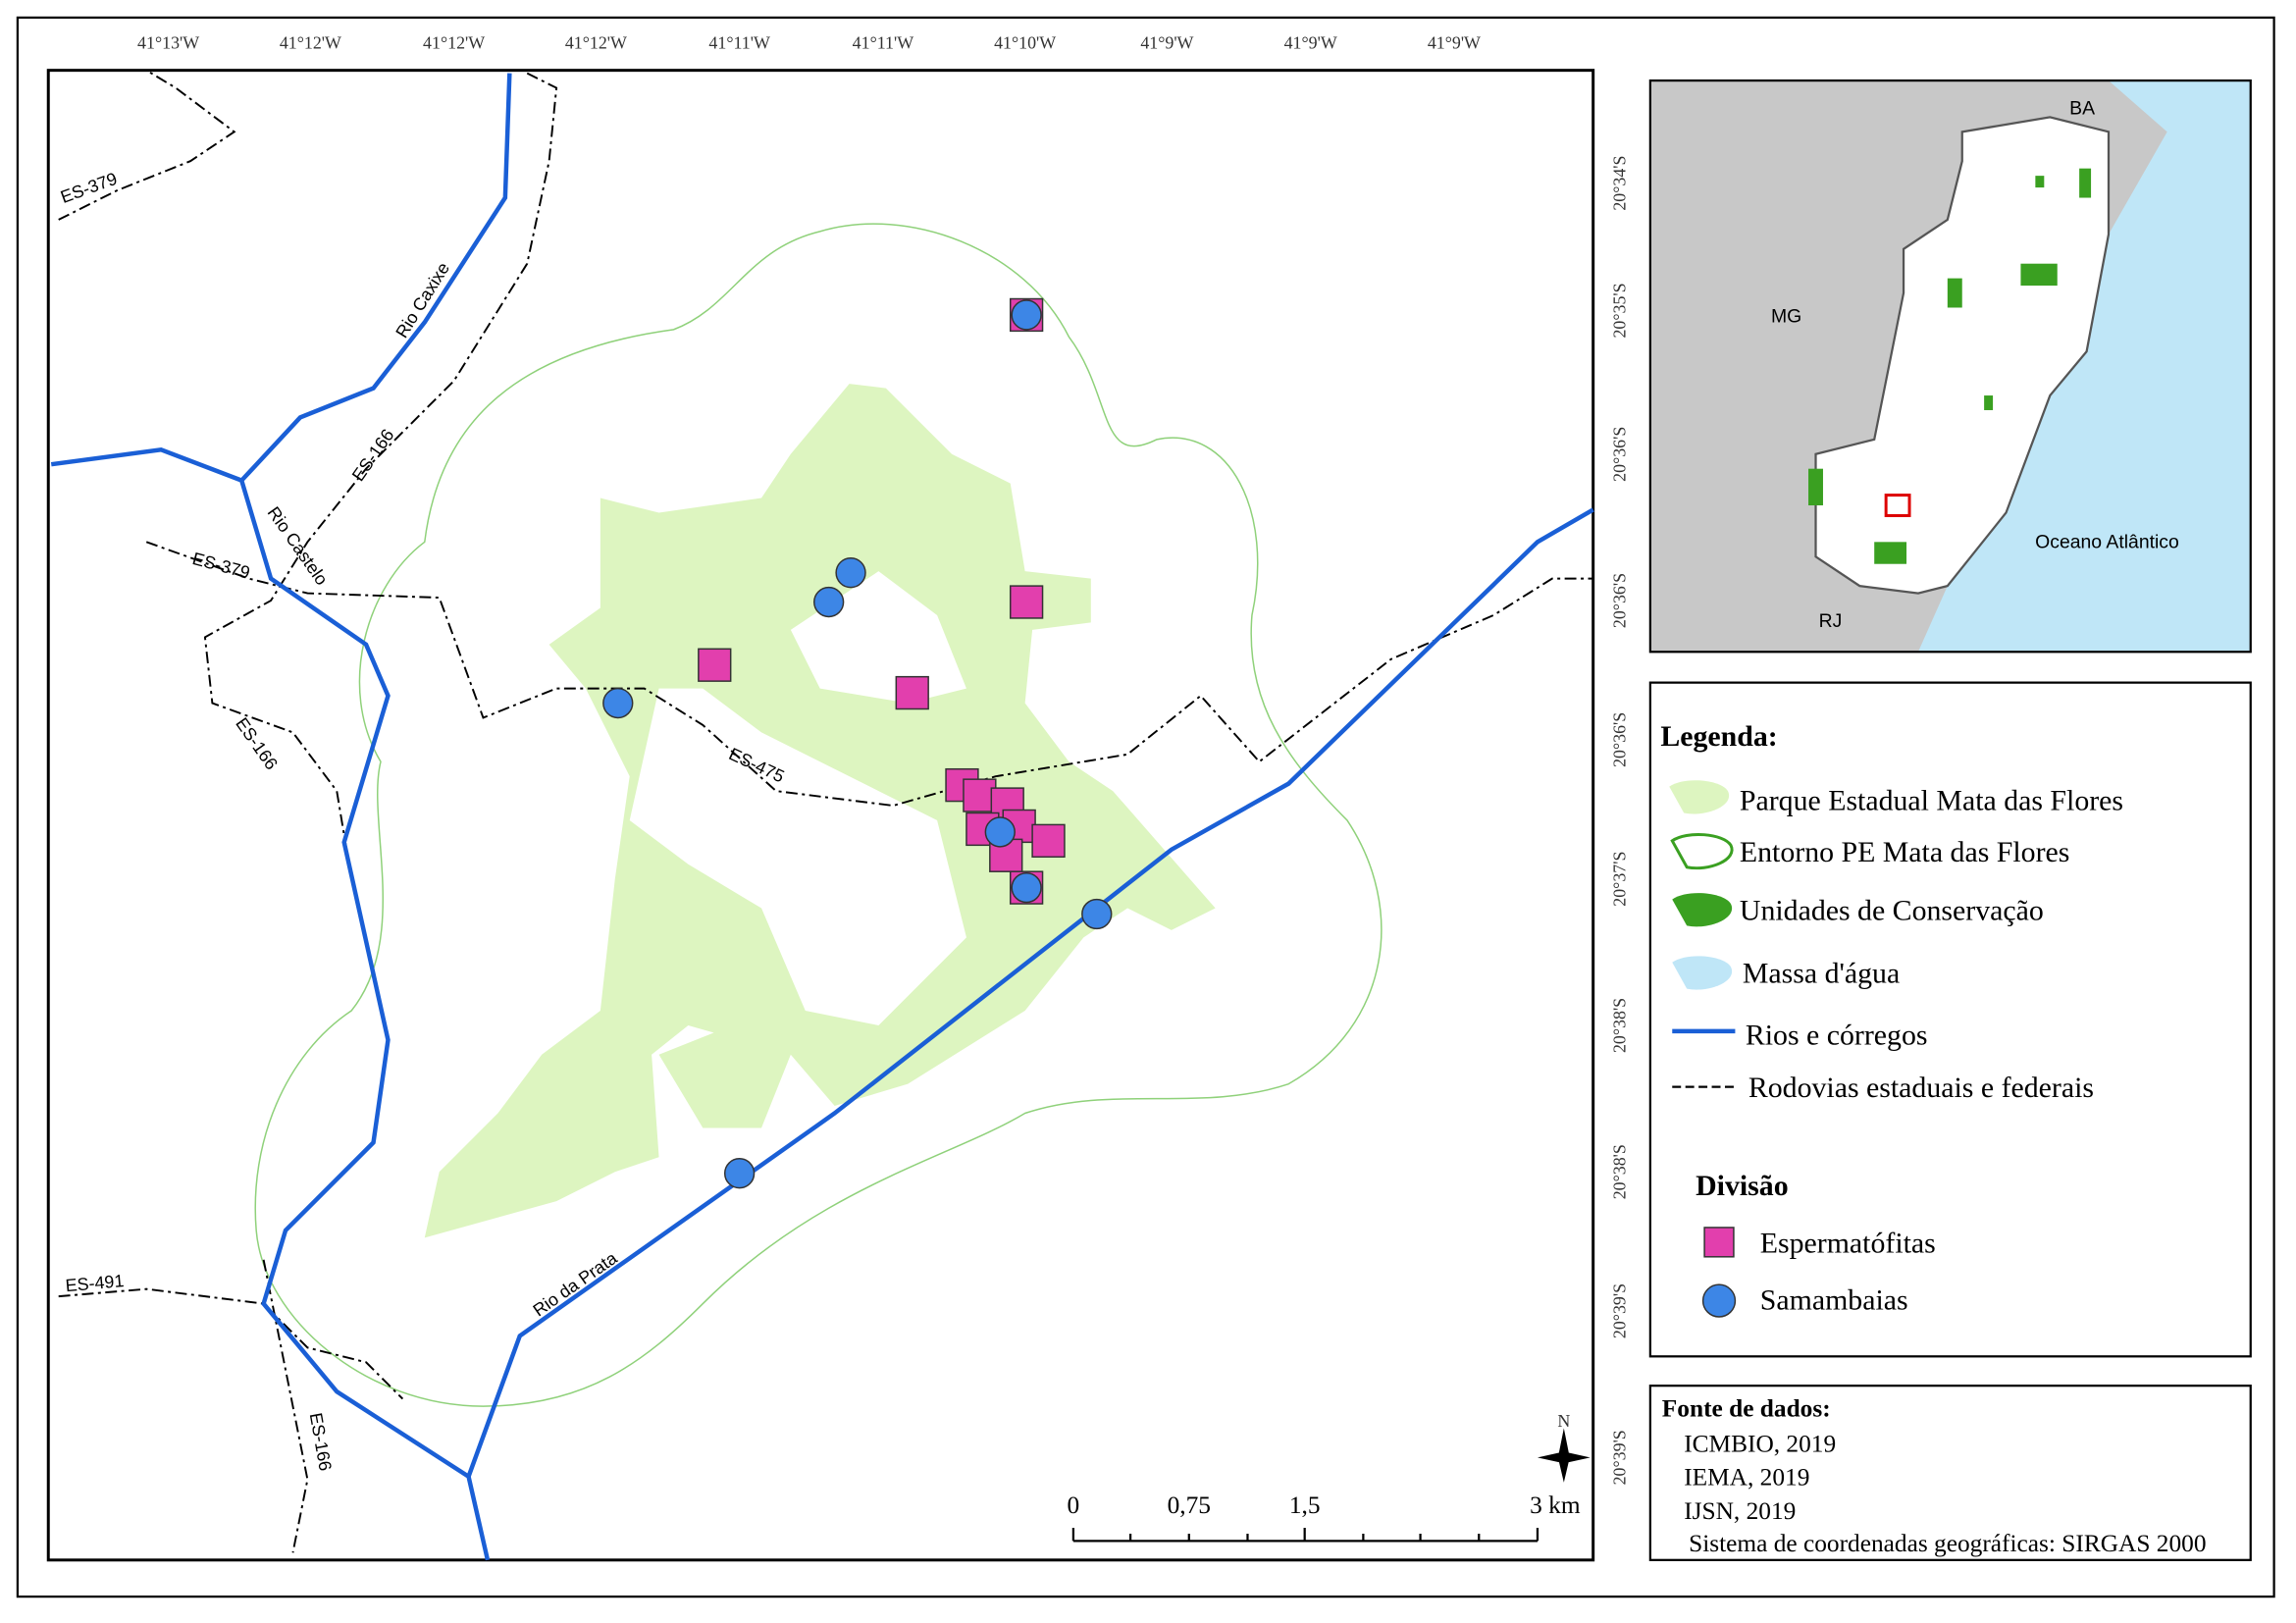 This screenshot has height=1623, width=2296. What do you see at coordinates (1892, 910) in the screenshot?
I see `legend-item: Unidades de Conservação` at bounding box center [1892, 910].